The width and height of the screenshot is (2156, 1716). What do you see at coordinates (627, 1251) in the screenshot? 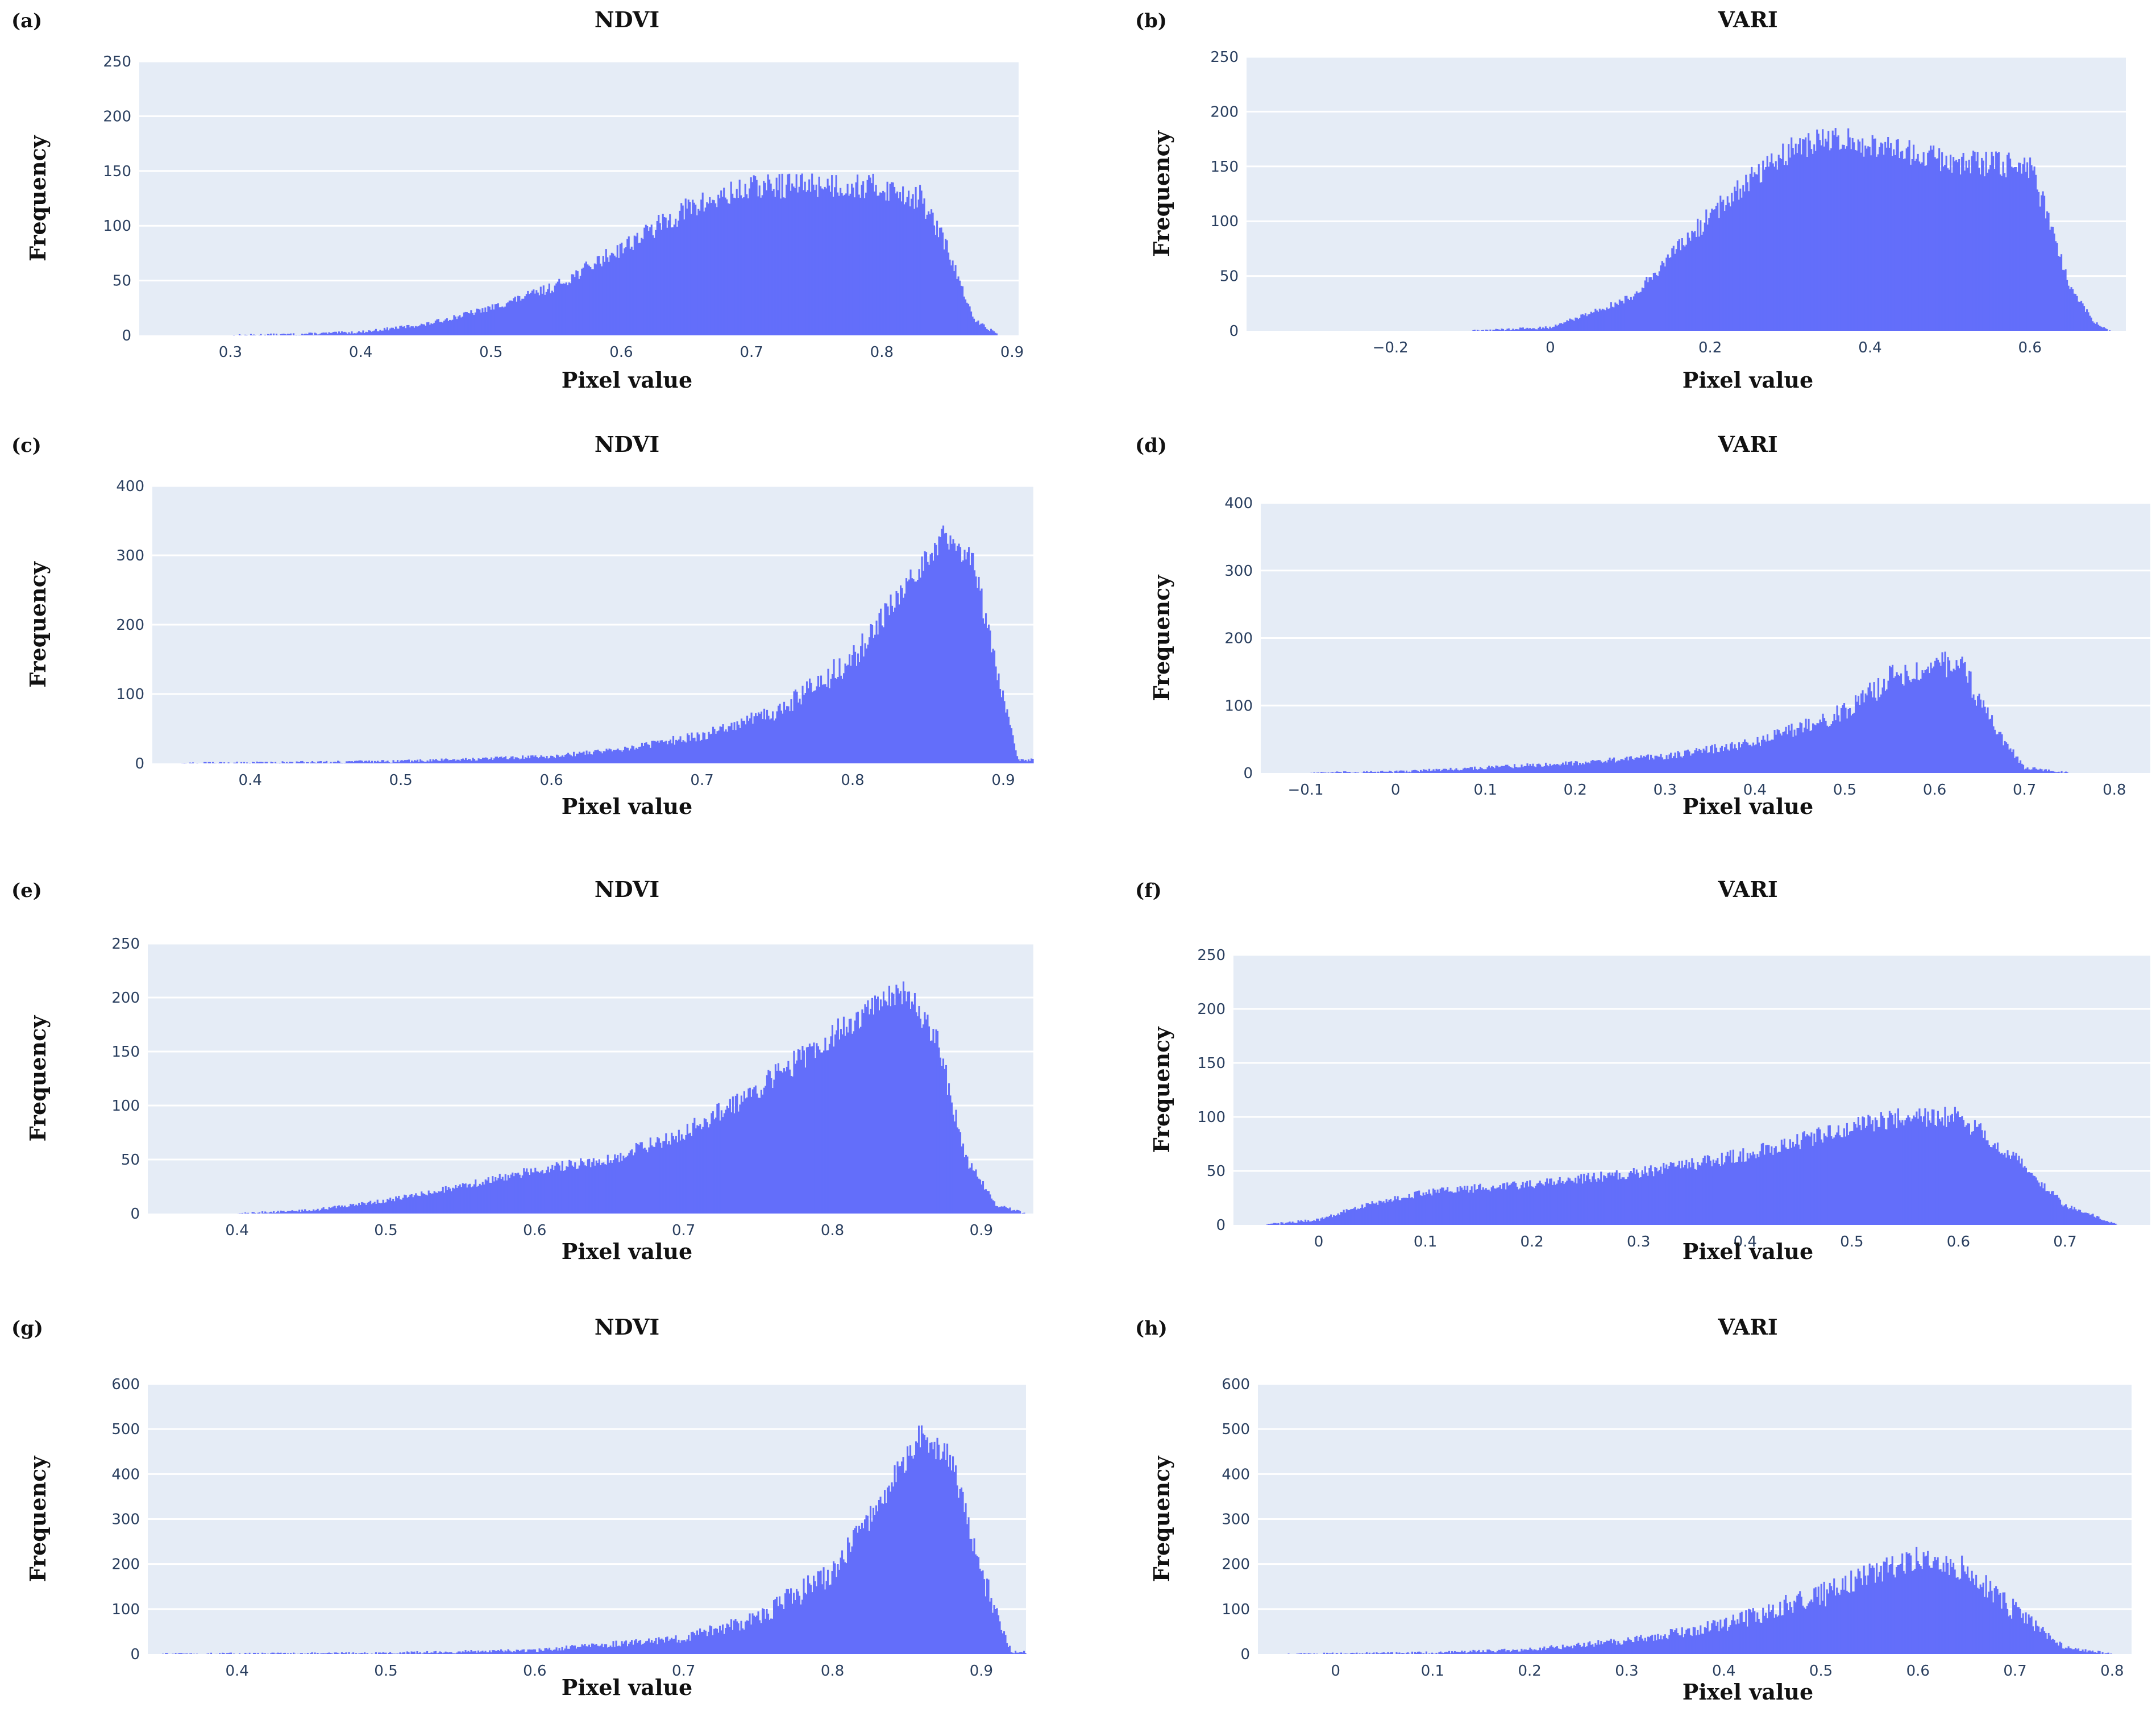
I see `x-axis-title: Pixel value` at bounding box center [627, 1251].